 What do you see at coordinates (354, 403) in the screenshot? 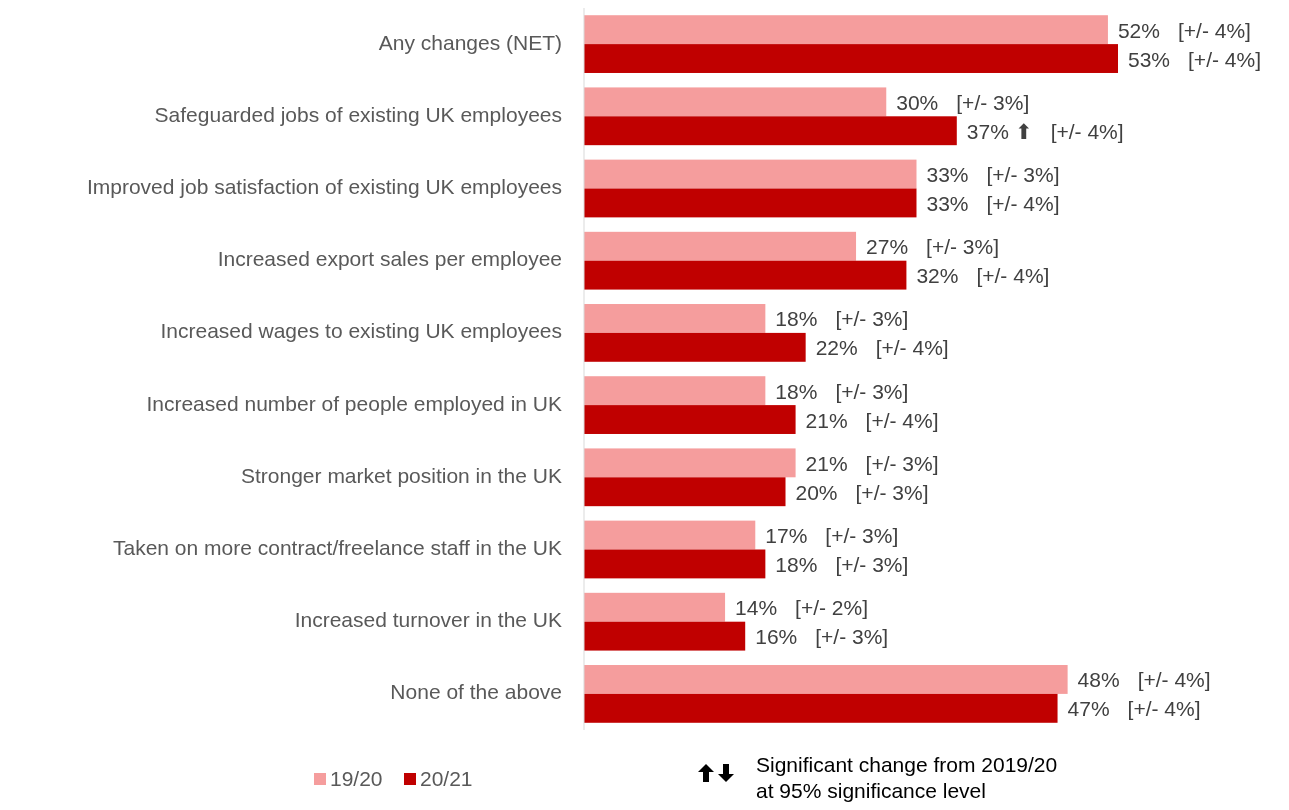
I see `y-tick-label: Increased number of people employed in UK` at bounding box center [354, 403].